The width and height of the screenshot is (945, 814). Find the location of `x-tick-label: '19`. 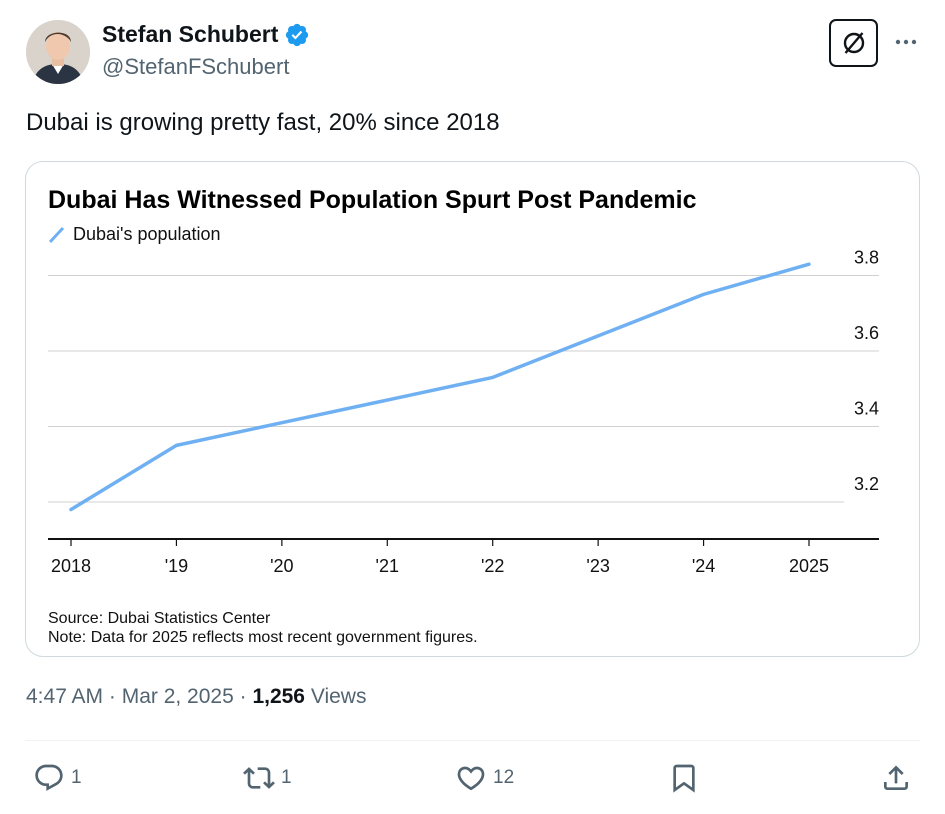

x-tick-label: '19 is located at coordinates (176, 566).